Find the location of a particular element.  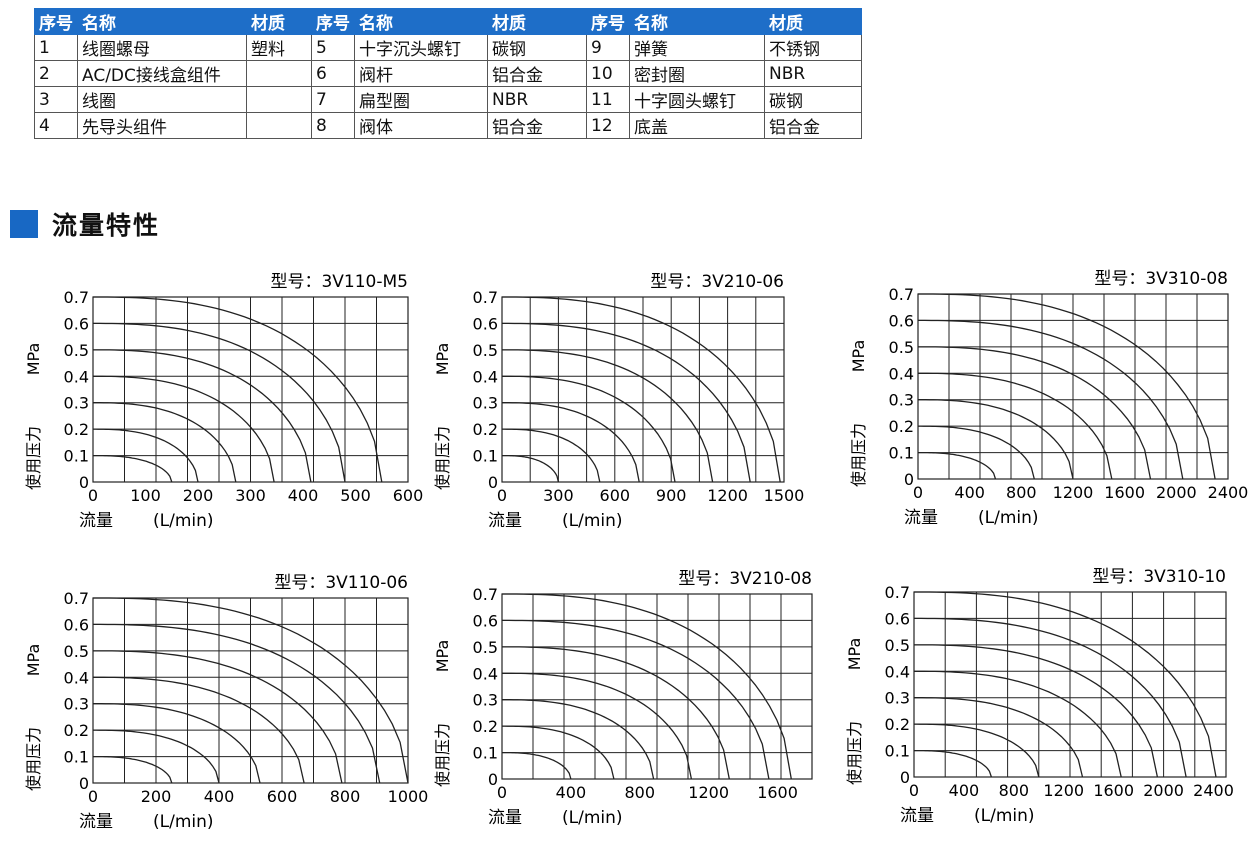

chart-title: 型号：3V210-06 is located at coordinates (717, 282).